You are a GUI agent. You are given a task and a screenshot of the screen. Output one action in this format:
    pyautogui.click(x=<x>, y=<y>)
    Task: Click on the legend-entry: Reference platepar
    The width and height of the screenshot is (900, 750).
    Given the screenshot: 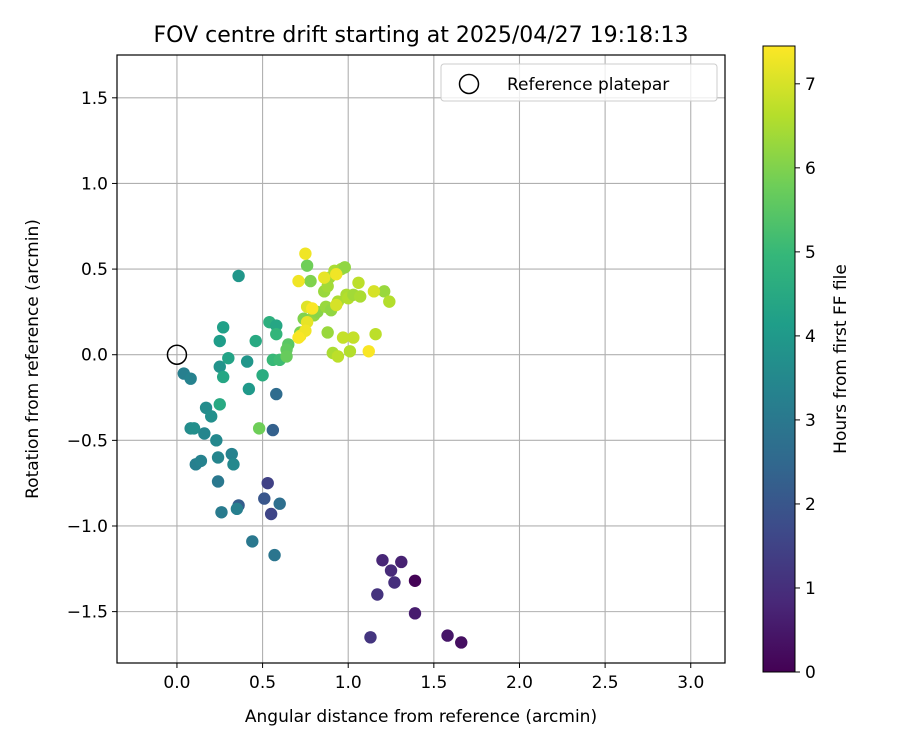 What is the action you would take?
    pyautogui.click(x=588, y=85)
    